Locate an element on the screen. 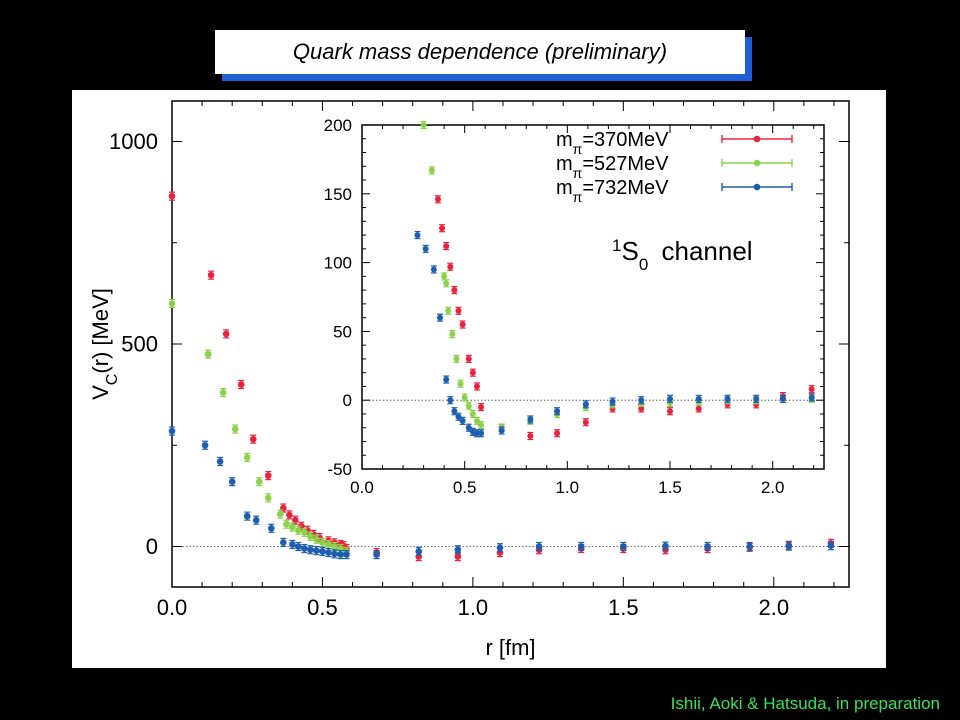  main-xtick-label: 1.0 is located at coordinates (473, 607).